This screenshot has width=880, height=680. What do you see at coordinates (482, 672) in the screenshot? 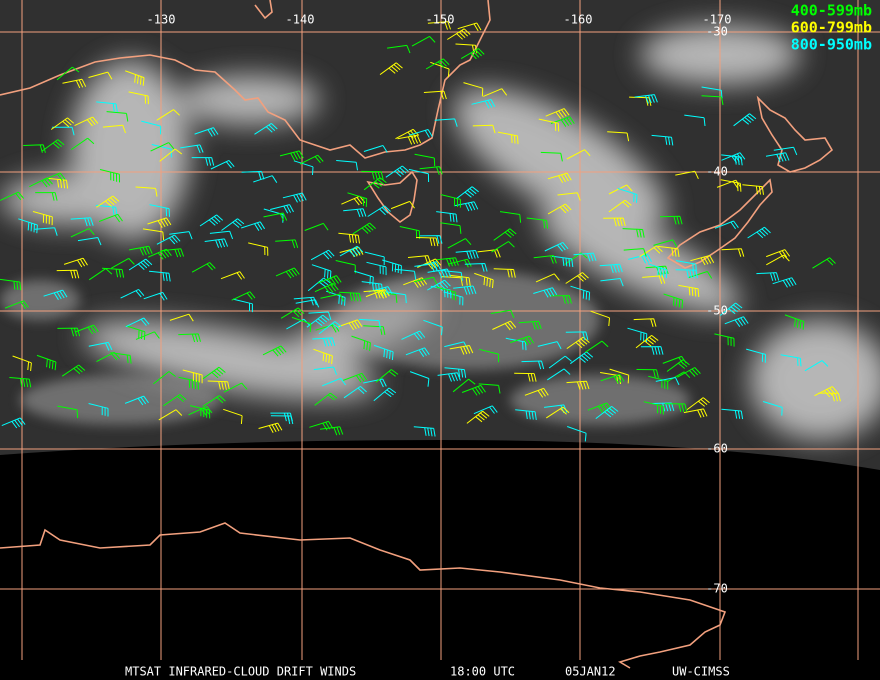
I see `time-label: 18:00 UTC` at bounding box center [482, 672].